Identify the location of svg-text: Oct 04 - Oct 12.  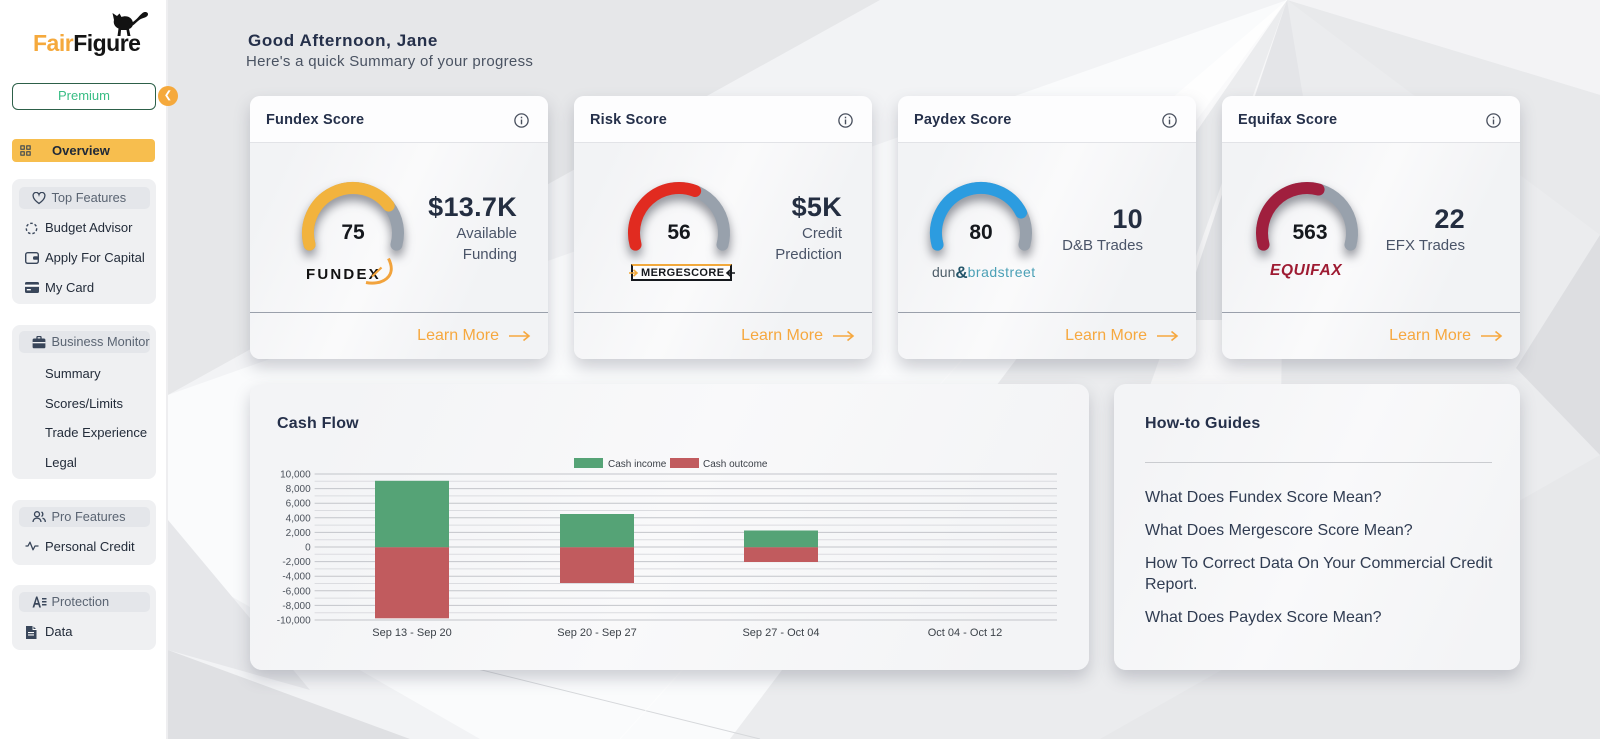
(965, 633).